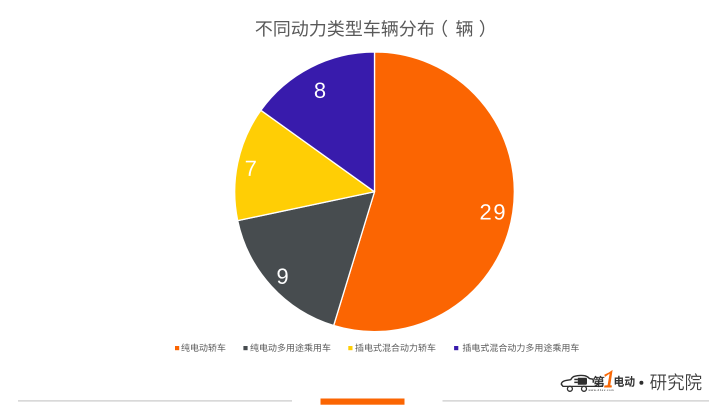 This screenshot has height=405, width=720. Describe the element at coordinates (602, 390) in the screenshot. I see `svg-text: www.d1ev.com` at that location.